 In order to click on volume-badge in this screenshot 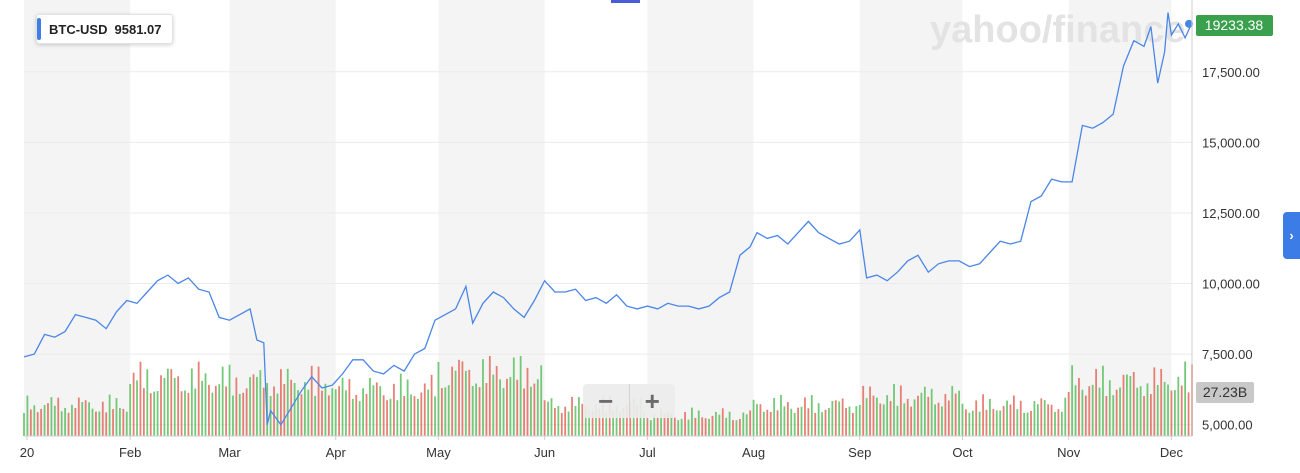, I will do `click(1225, 392)`.